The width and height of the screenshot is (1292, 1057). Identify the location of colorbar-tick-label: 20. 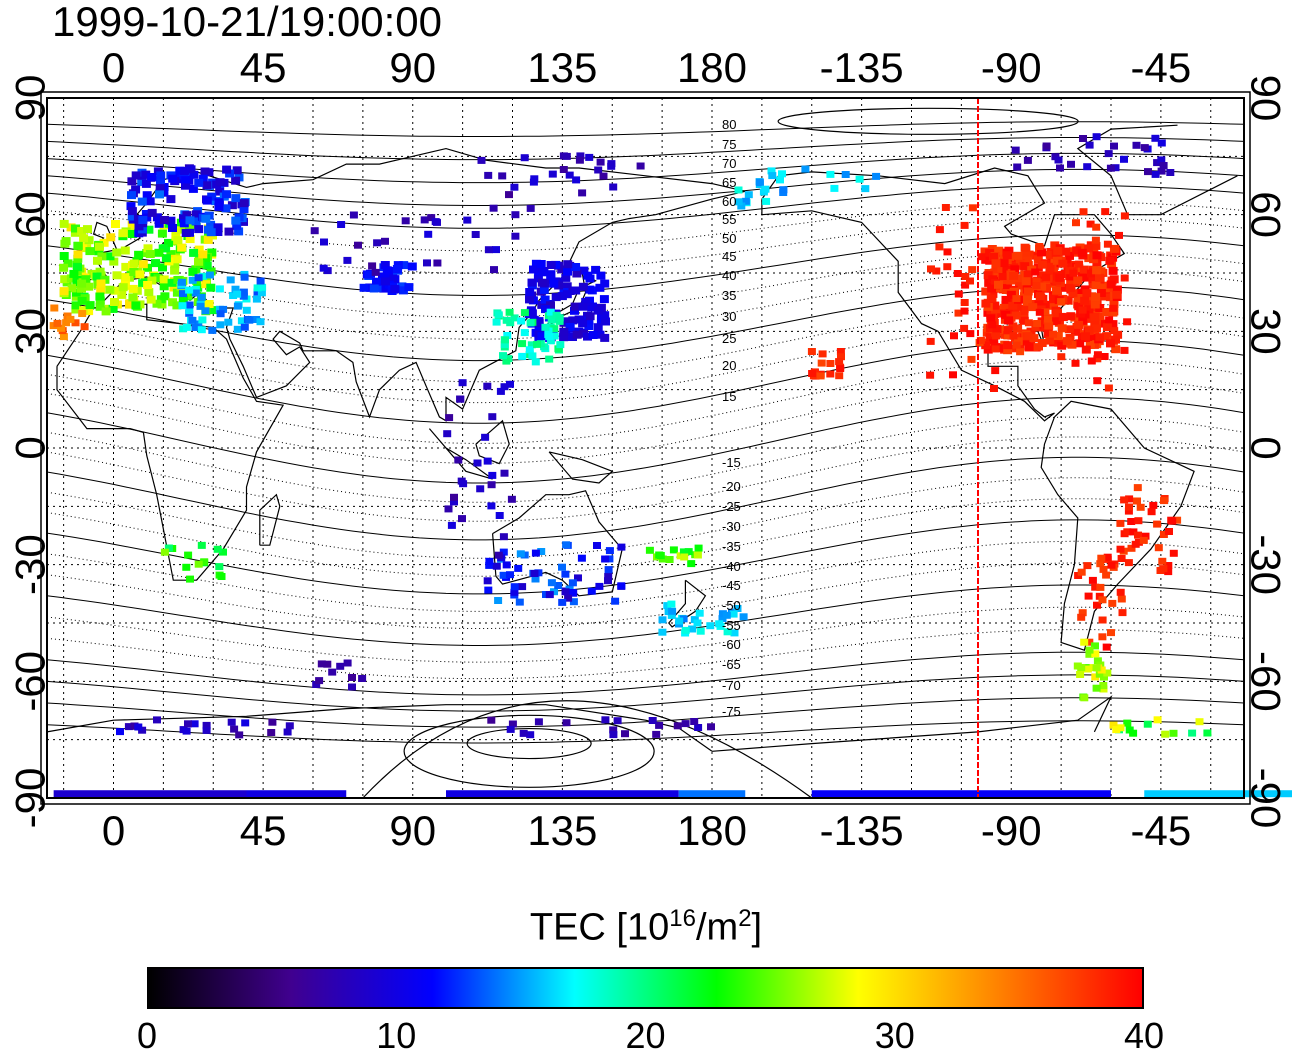
(645, 1035).